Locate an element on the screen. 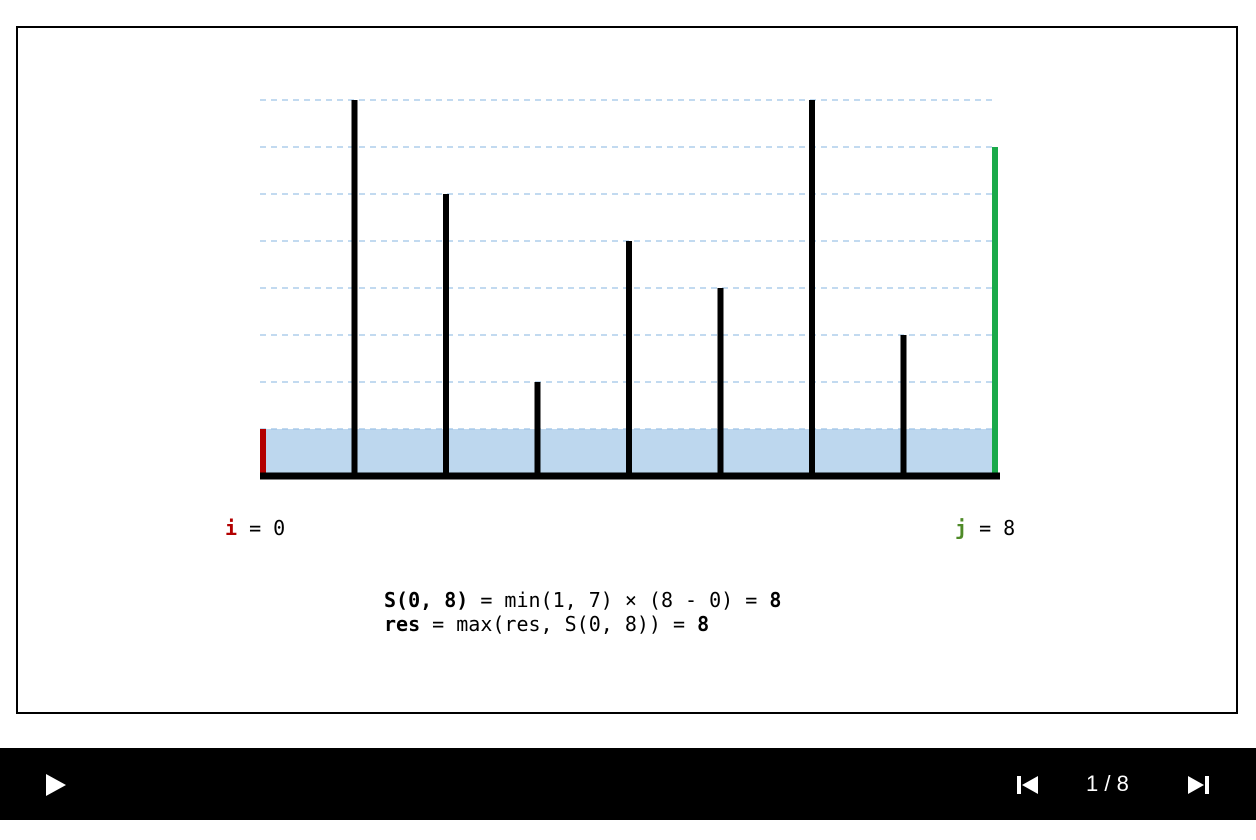  formula-res-result: 8 is located at coordinates (703, 624).